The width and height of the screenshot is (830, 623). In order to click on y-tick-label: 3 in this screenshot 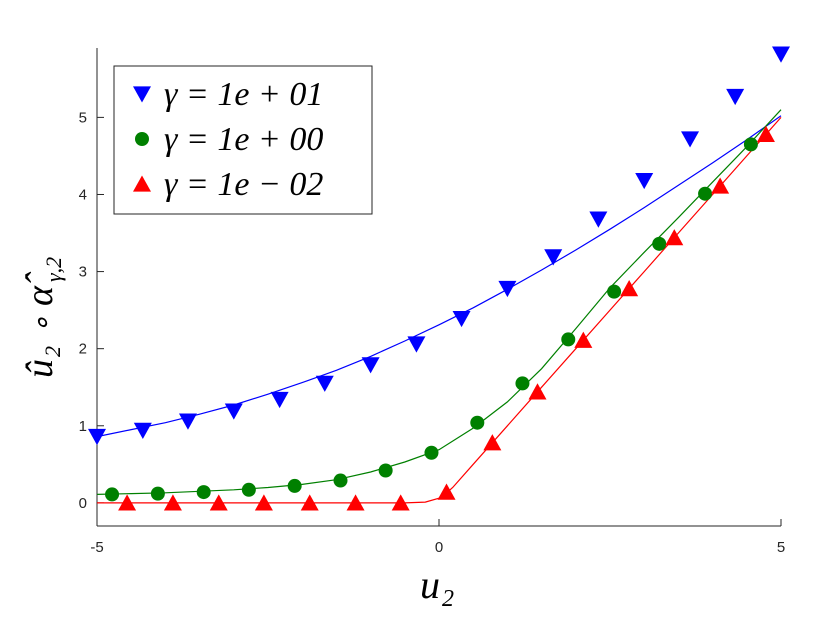, I will do `click(83, 272)`.